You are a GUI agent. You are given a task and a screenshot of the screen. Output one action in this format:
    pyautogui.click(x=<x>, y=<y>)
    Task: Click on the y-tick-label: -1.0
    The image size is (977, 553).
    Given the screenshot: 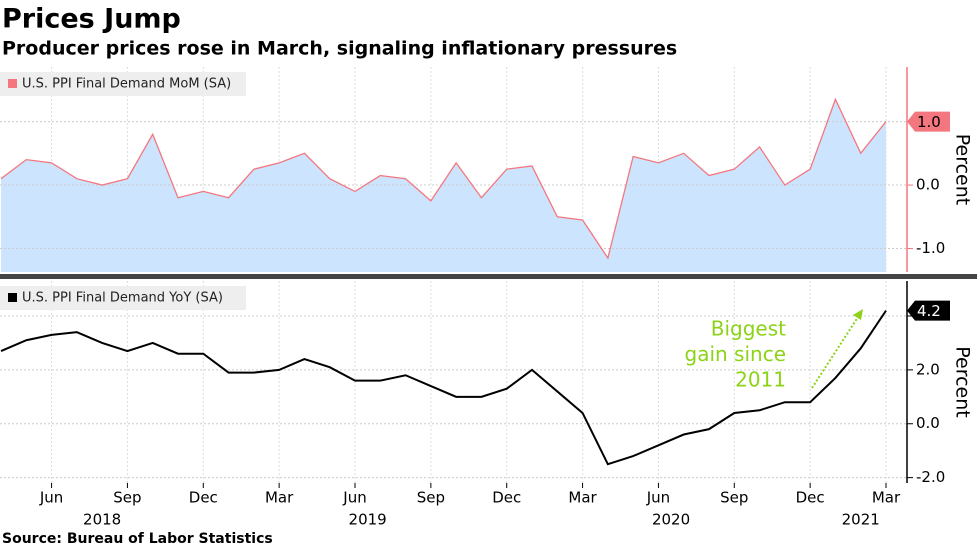 What is the action you would take?
    pyautogui.click(x=930, y=248)
    